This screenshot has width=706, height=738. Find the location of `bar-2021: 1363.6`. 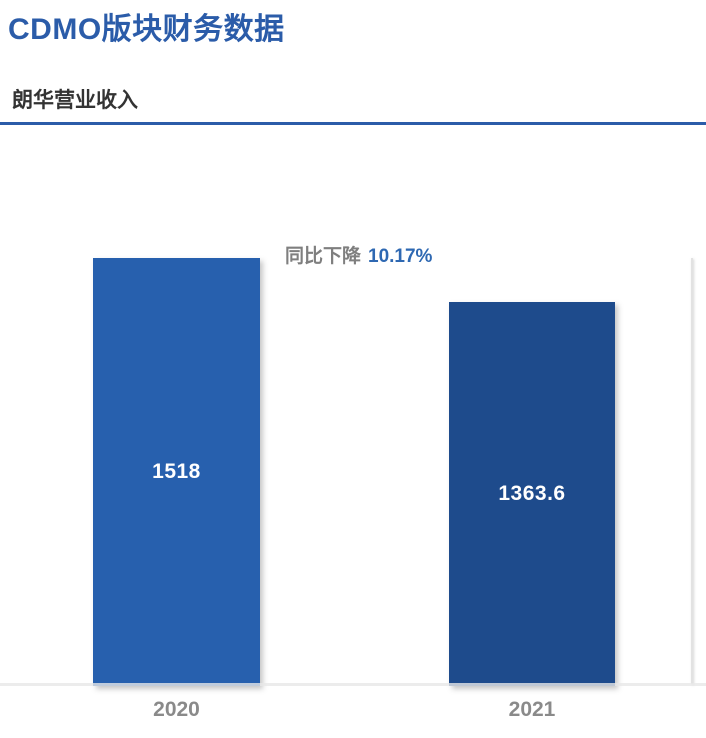

bar-2021: 1363.6 is located at coordinates (532, 494).